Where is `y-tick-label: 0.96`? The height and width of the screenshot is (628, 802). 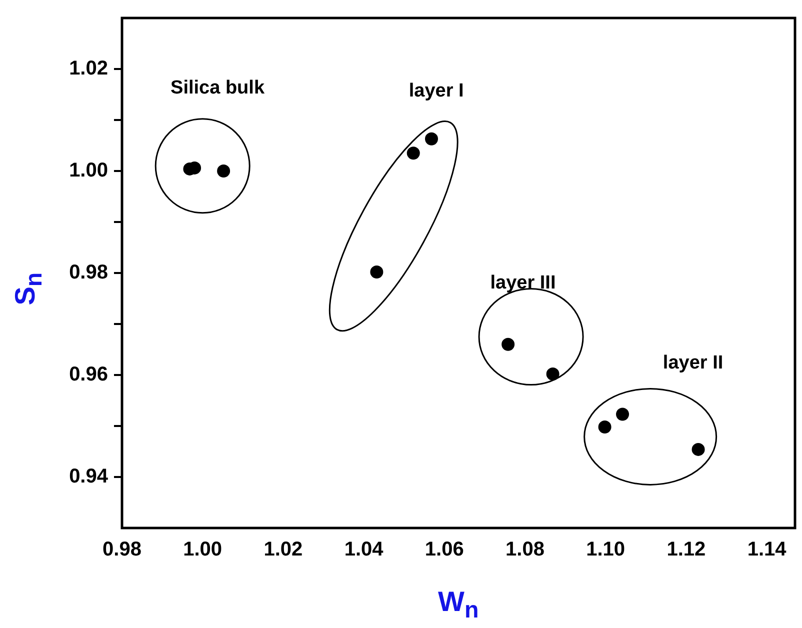 y-tick-label: 0.96 is located at coordinates (88, 375).